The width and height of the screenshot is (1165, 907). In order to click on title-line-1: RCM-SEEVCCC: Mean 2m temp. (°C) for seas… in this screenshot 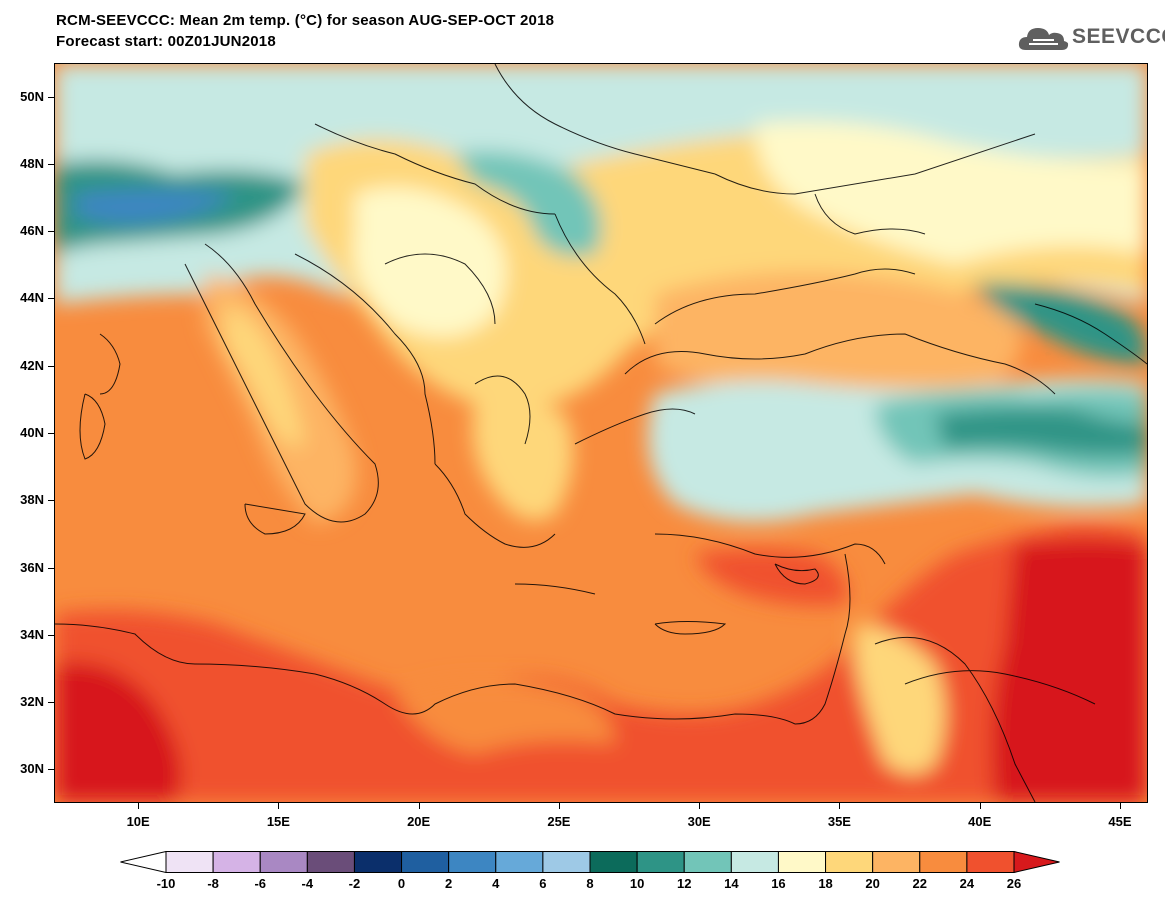, I will do `click(305, 20)`.